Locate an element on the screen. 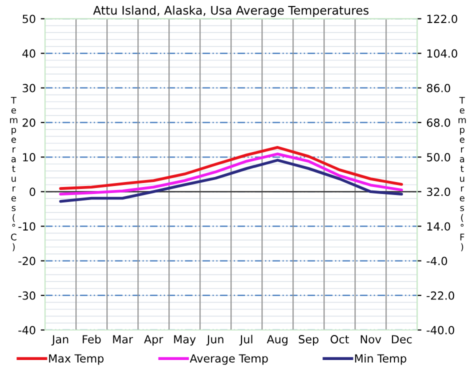 This screenshot has height=375, width=474. y-tick-label: -30 is located at coordinates (27, 295).